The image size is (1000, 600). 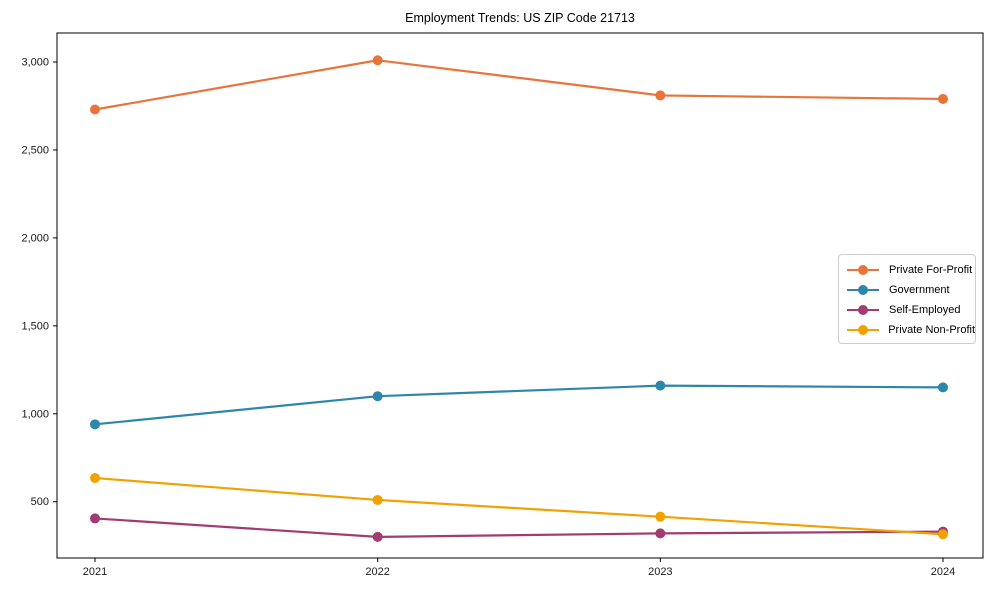 What do you see at coordinates (660, 572) in the screenshot?
I see `x-tick-label: 2023` at bounding box center [660, 572].